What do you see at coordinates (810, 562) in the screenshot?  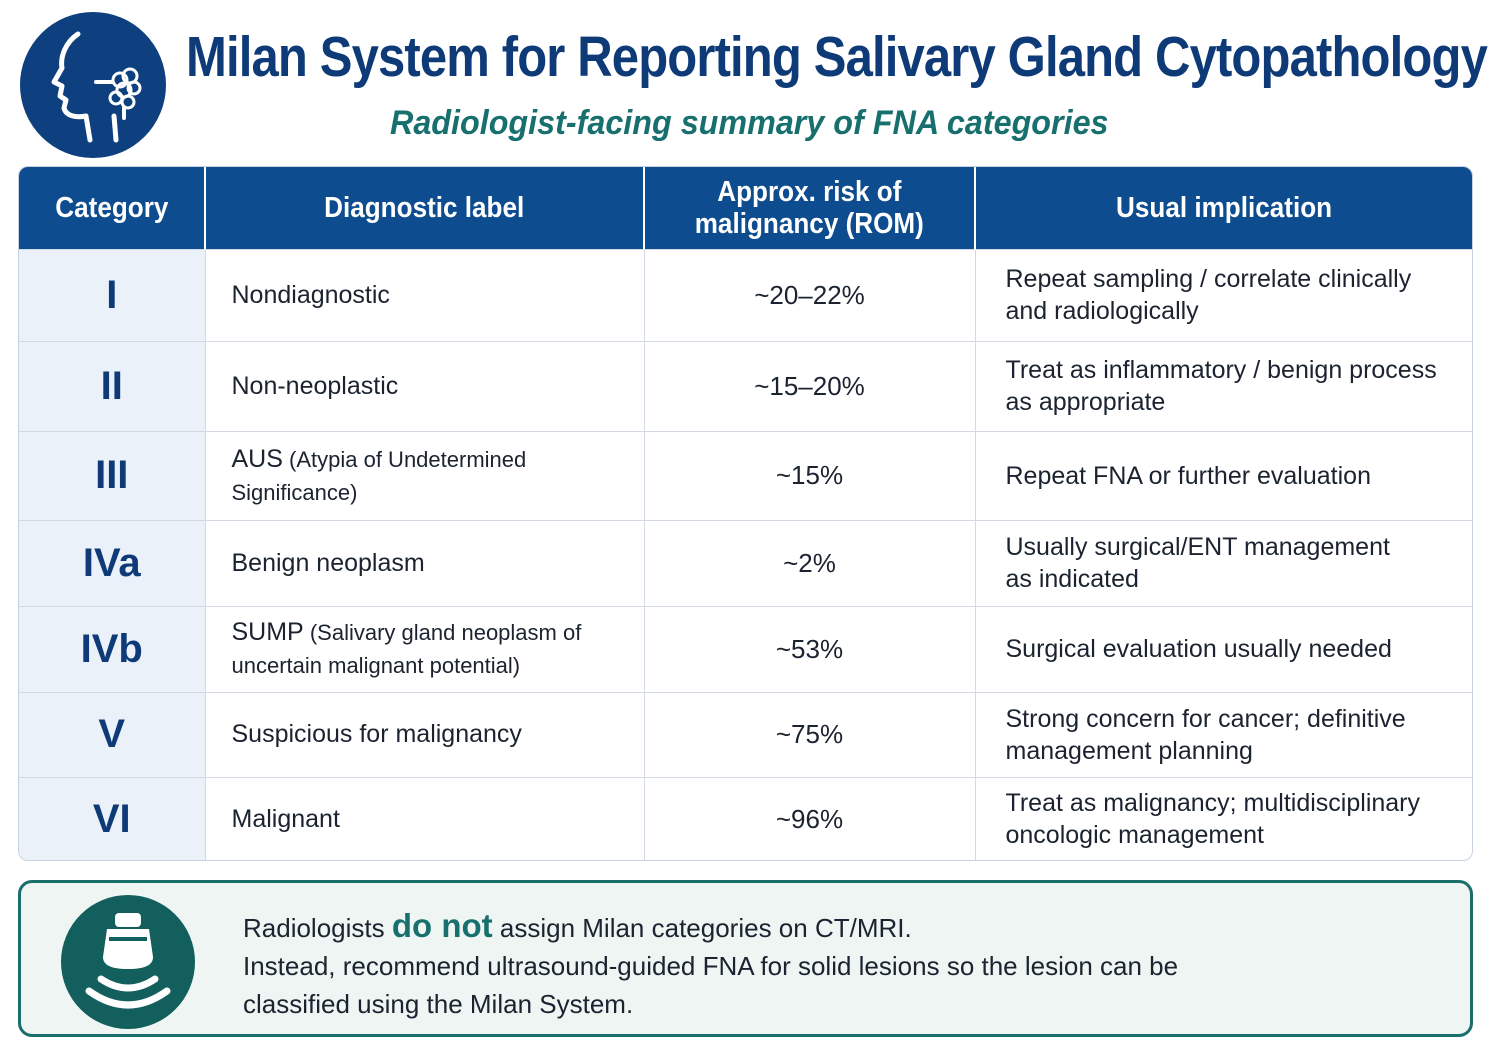 I see `rom-cell: ~2%` at bounding box center [810, 562].